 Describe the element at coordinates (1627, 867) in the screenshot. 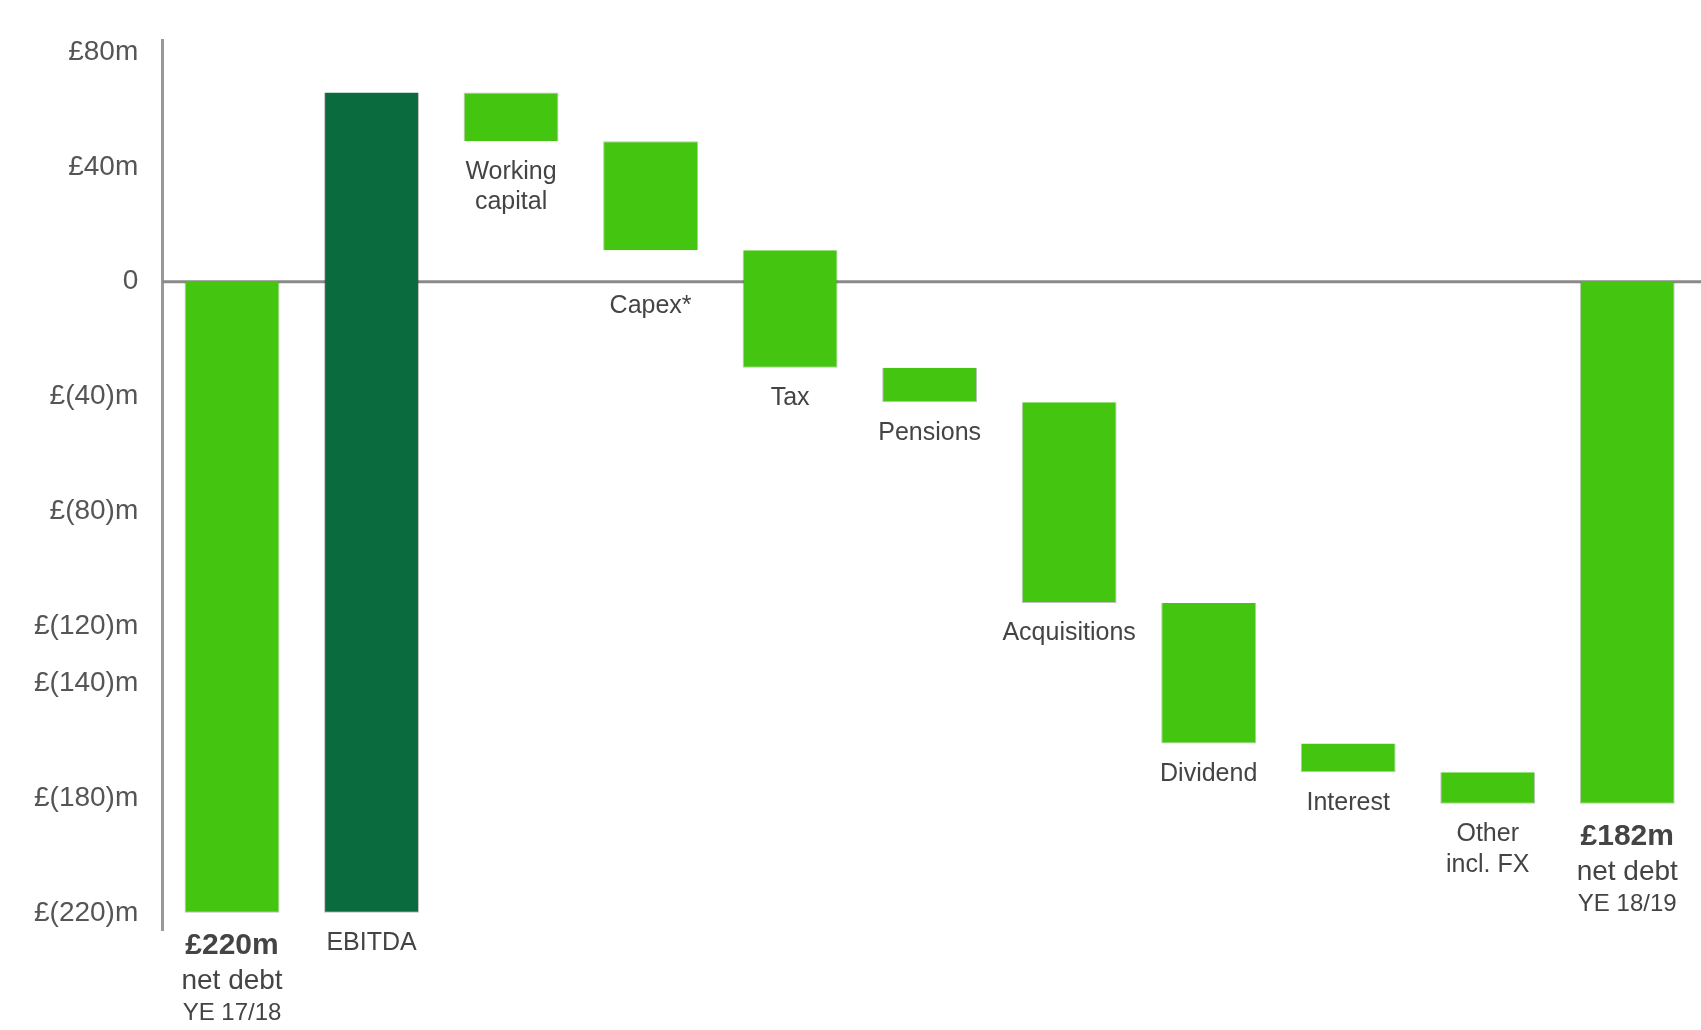

I see `x-tick-label: £182m net debt YE 18/19` at that location.